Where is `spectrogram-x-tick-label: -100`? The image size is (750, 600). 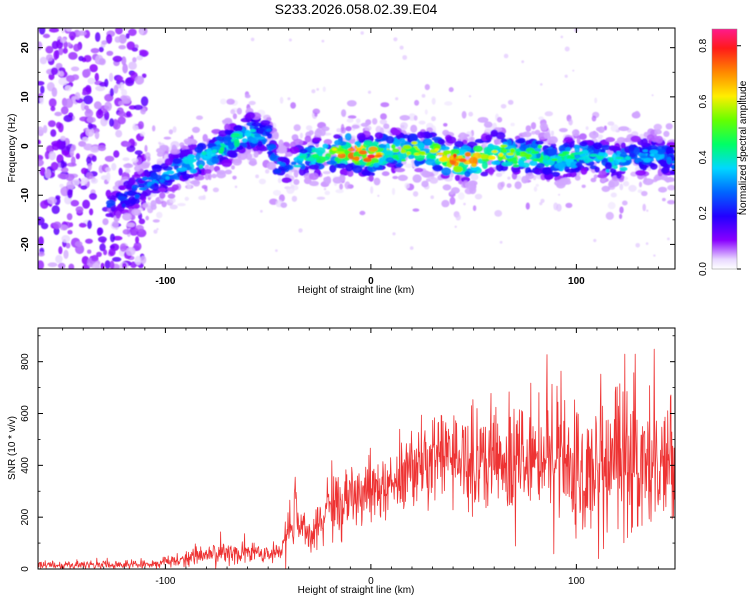
spectrogram-x-tick-label: -100 is located at coordinates (165, 281).